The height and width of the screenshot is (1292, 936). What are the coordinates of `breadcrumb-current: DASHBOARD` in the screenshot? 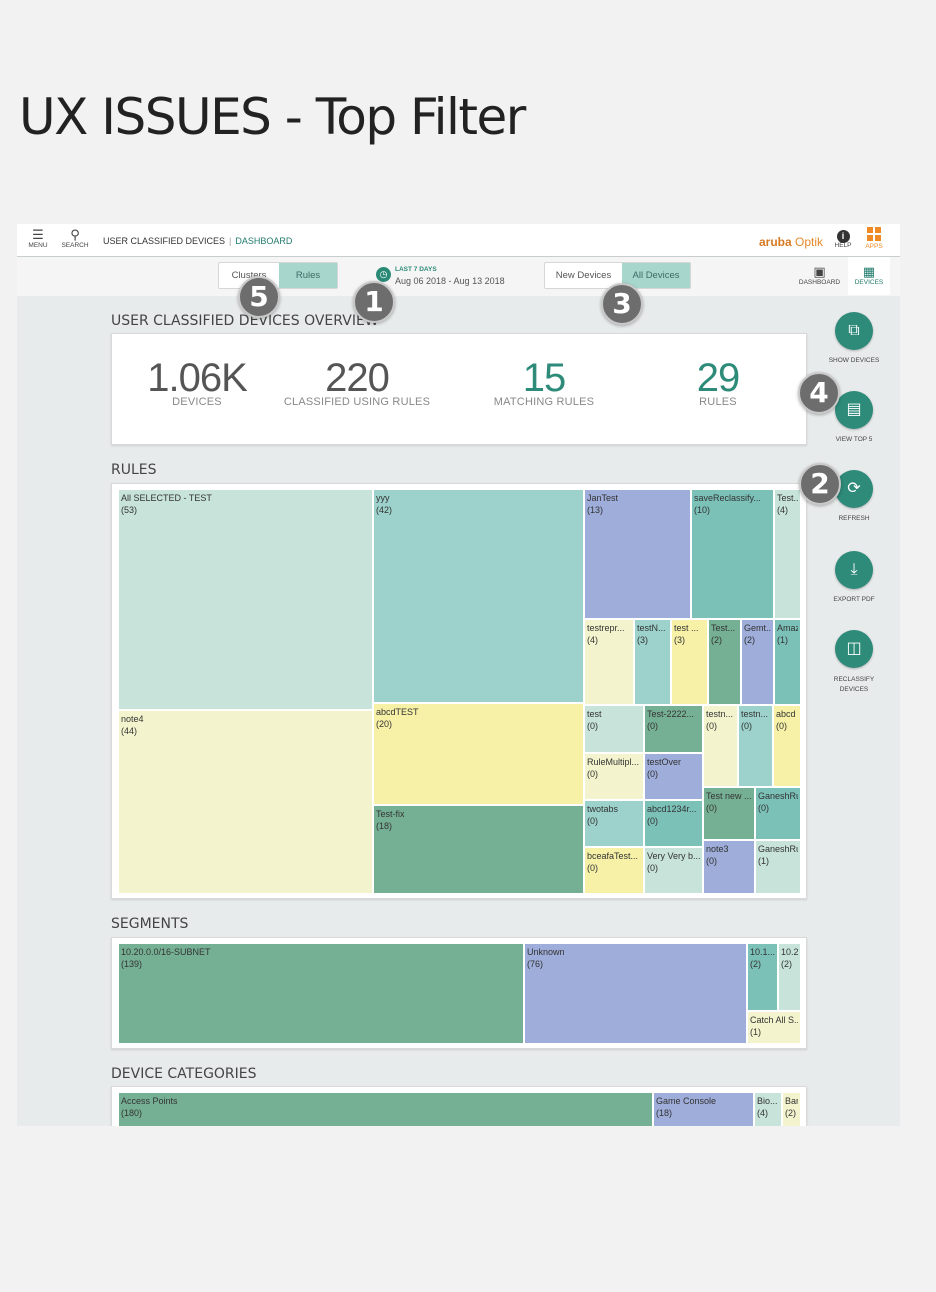 It's located at (264, 241).